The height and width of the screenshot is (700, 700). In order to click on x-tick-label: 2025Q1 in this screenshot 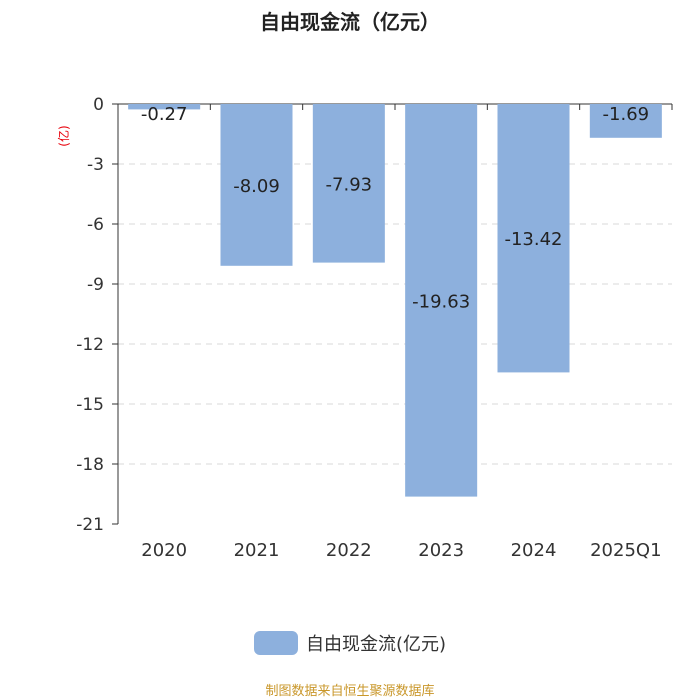, I will do `click(625, 550)`.